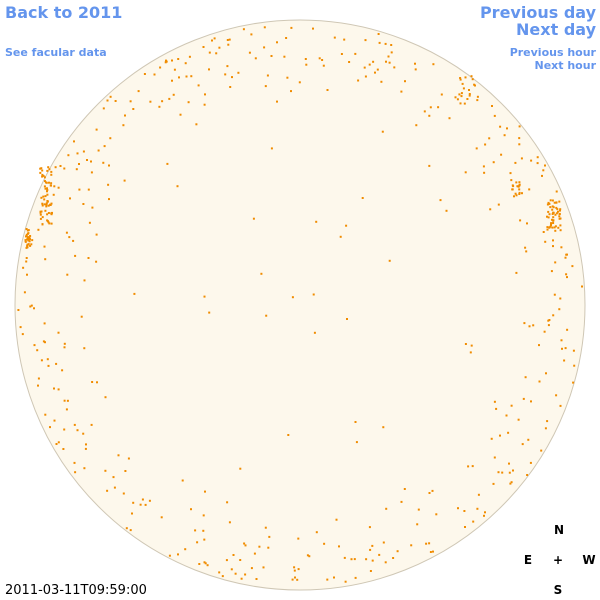  I want to click on previous-day-link: Previous day, so click(538, 12).